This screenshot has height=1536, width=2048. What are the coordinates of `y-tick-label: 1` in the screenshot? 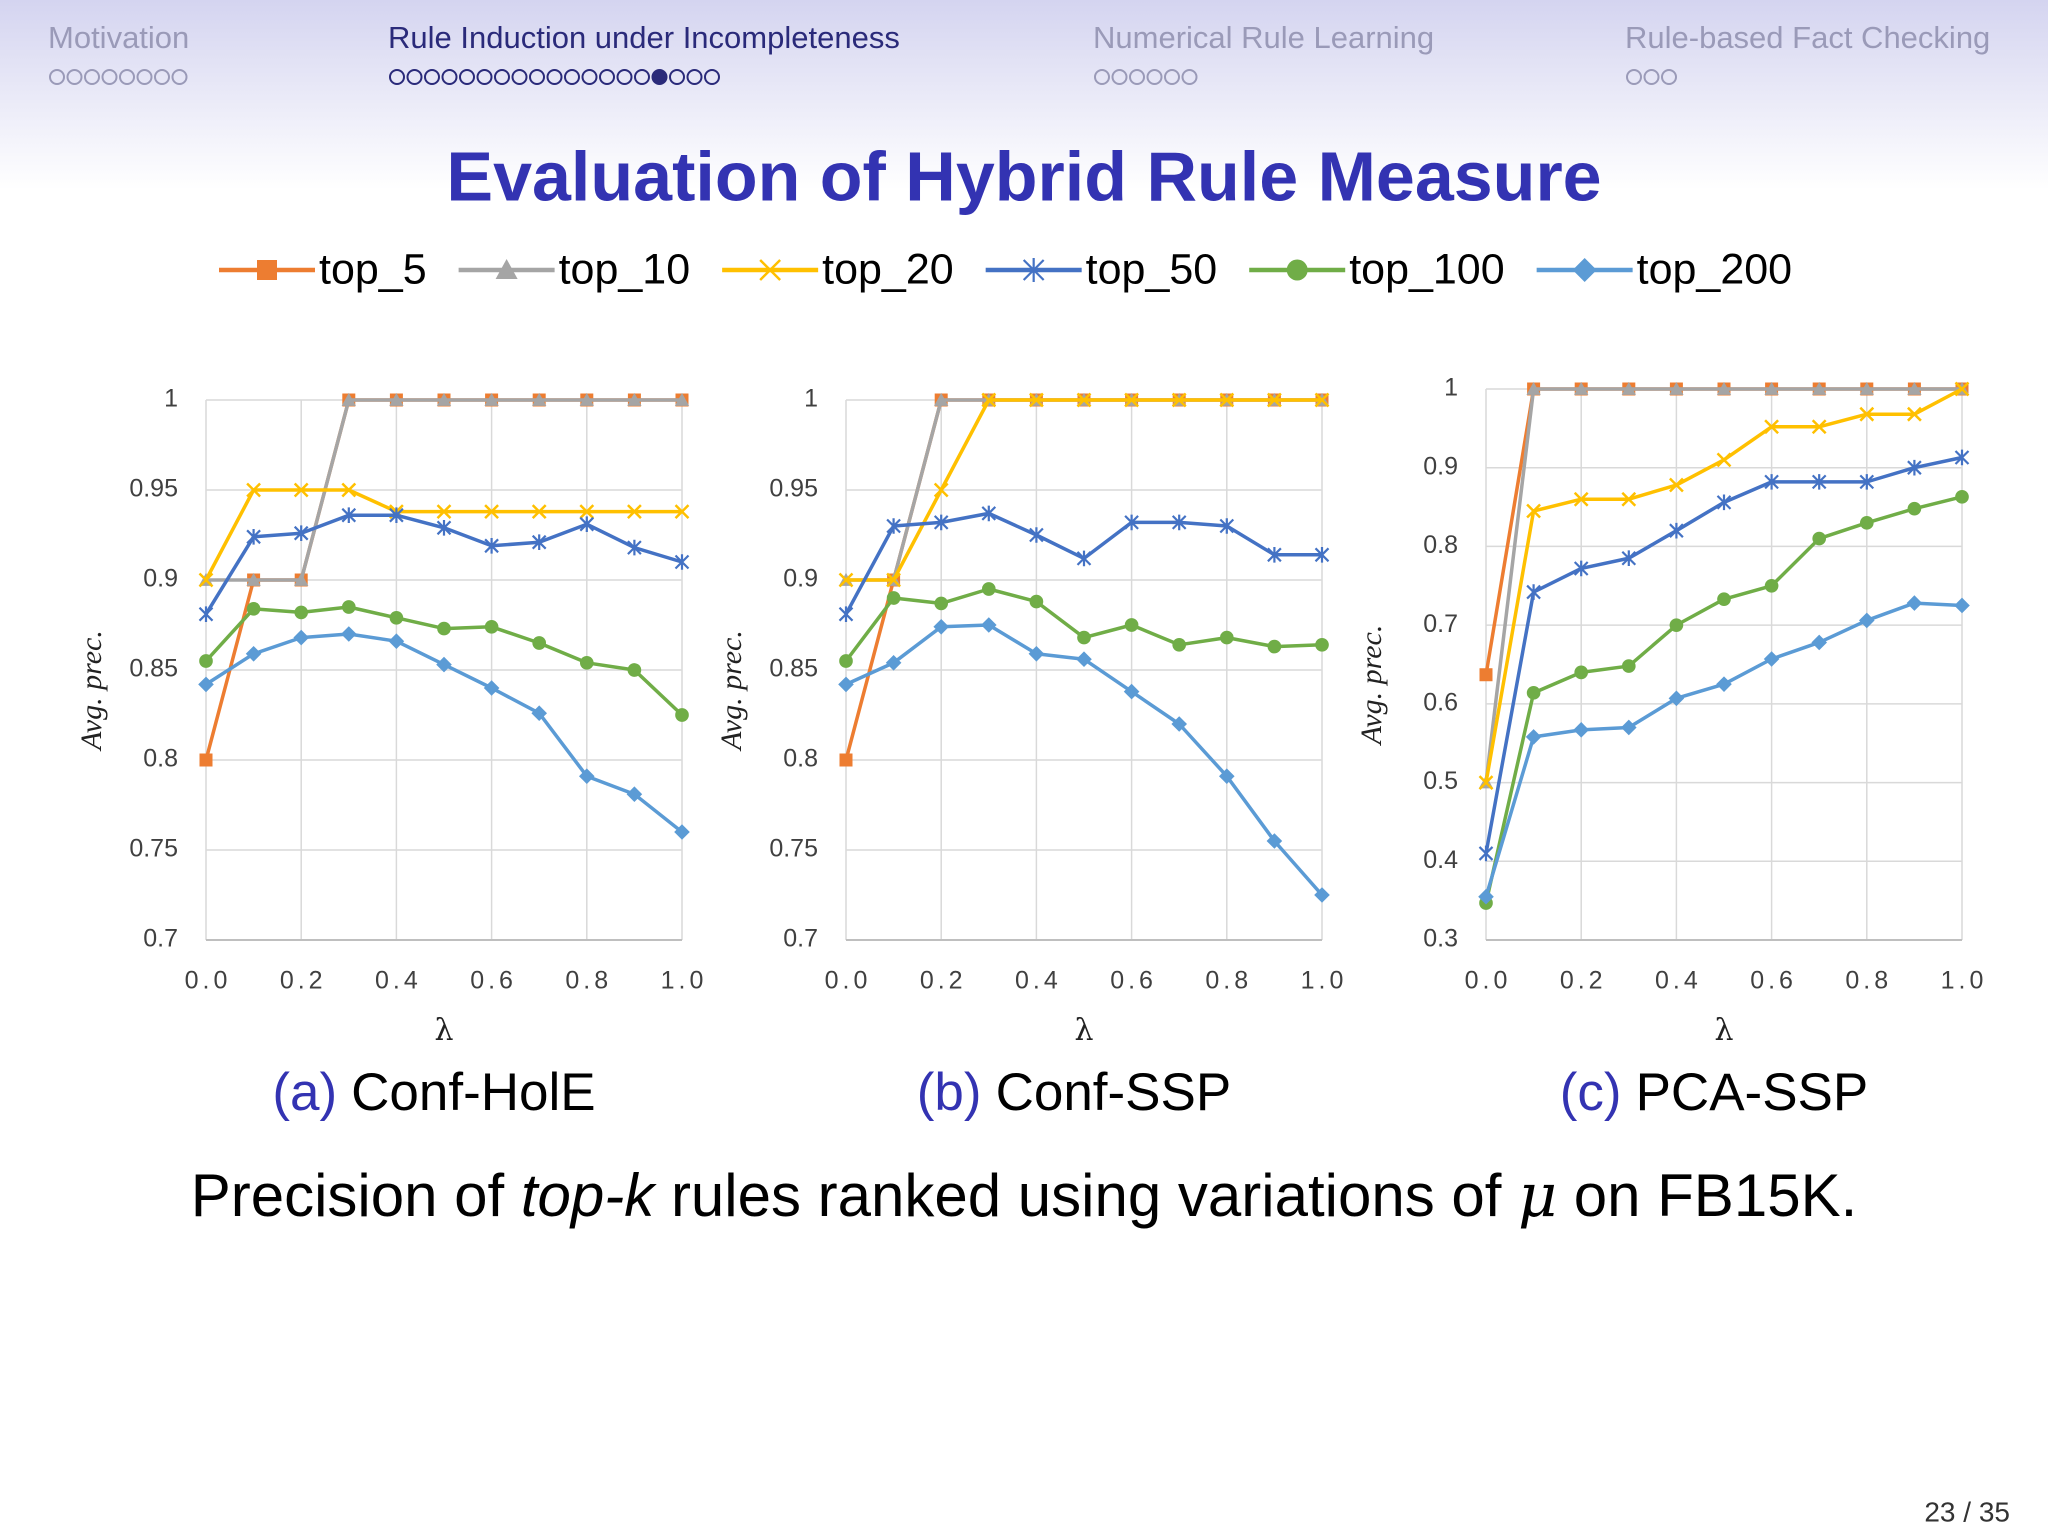 It's located at (811, 399).